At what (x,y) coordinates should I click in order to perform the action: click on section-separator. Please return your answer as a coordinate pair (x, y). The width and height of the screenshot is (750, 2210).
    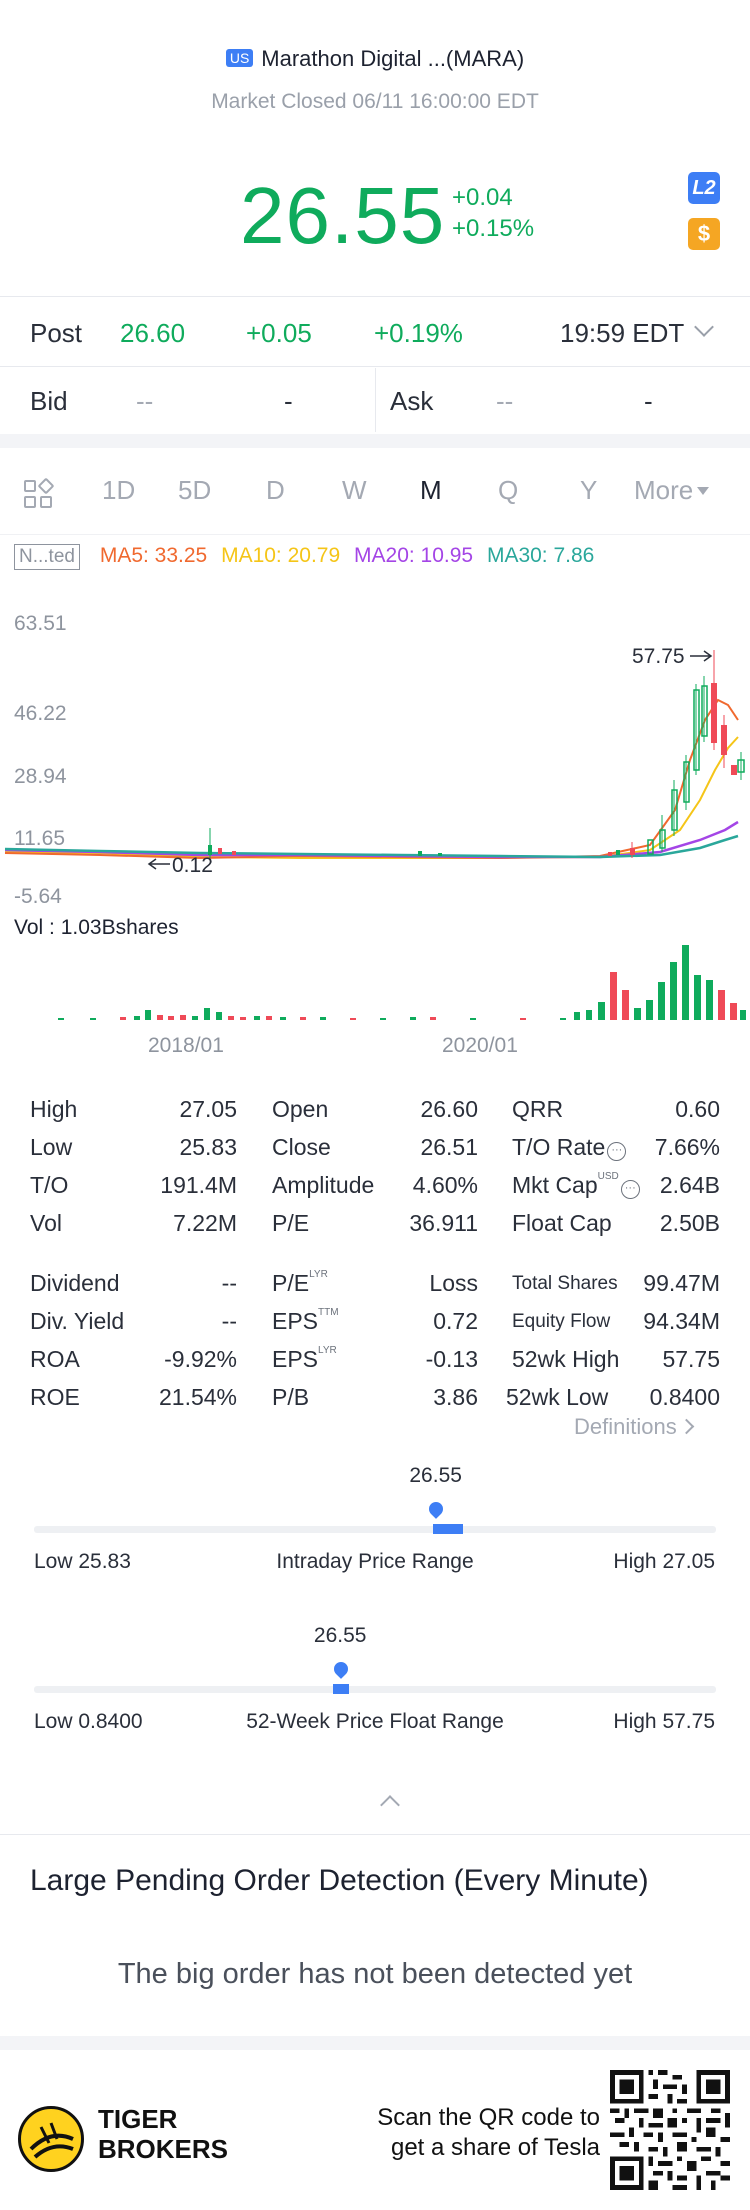
    Looking at the image, I should click on (375, 2043).